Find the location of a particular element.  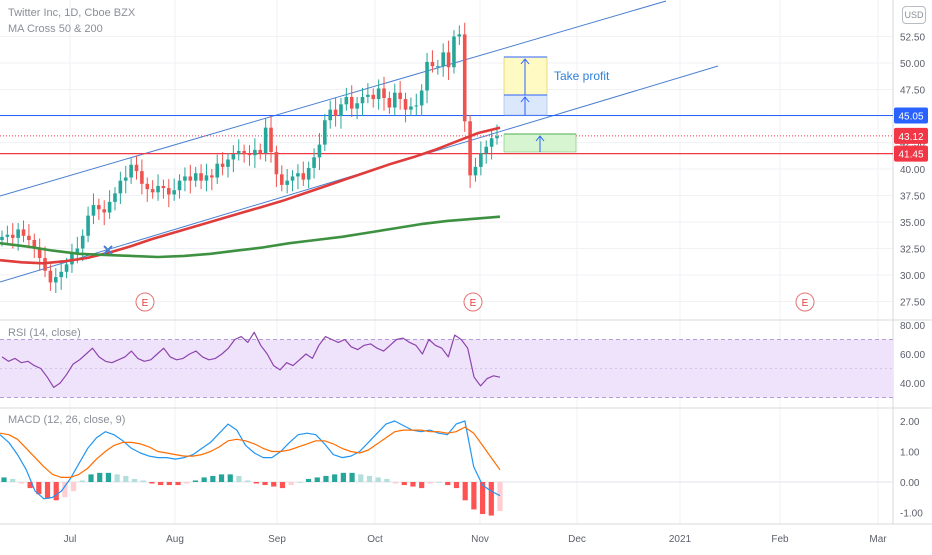

macd-legend: MACD (12, 26, close, 9) is located at coordinates (67, 420).